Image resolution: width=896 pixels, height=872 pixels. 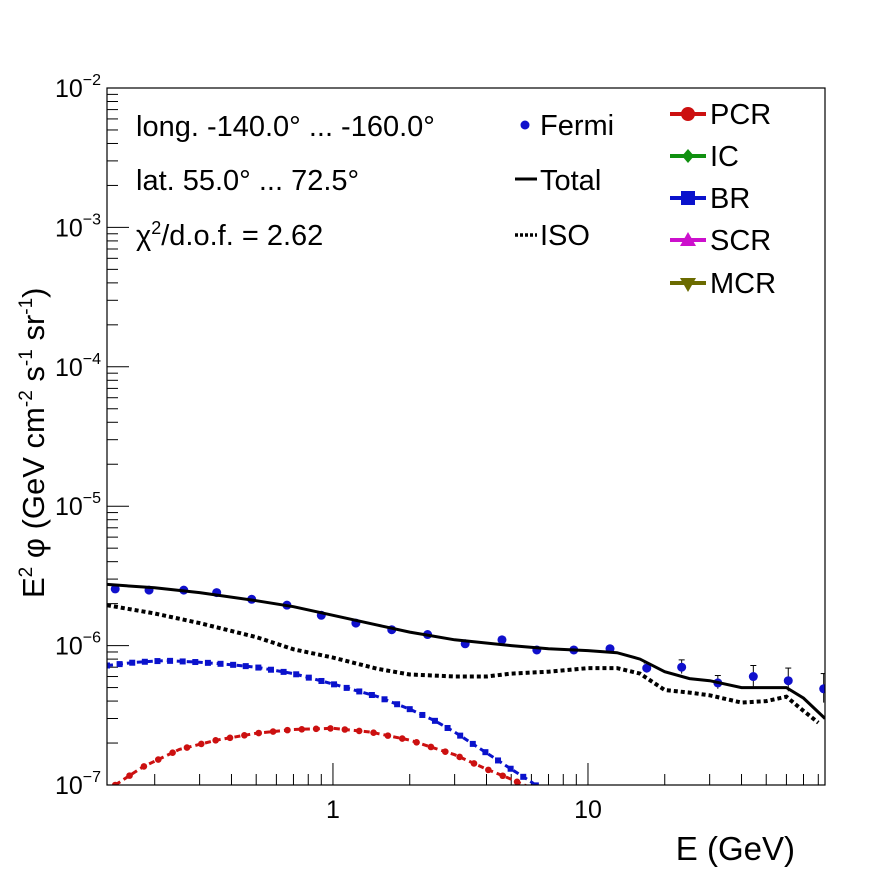 I want to click on y-tick-label: 10⁻⁶, so click(x=78, y=645).